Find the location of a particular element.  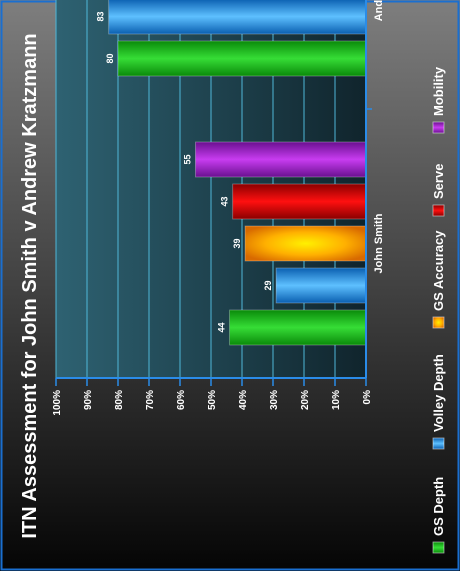

bar-serve-john-smith is located at coordinates (299, 201).